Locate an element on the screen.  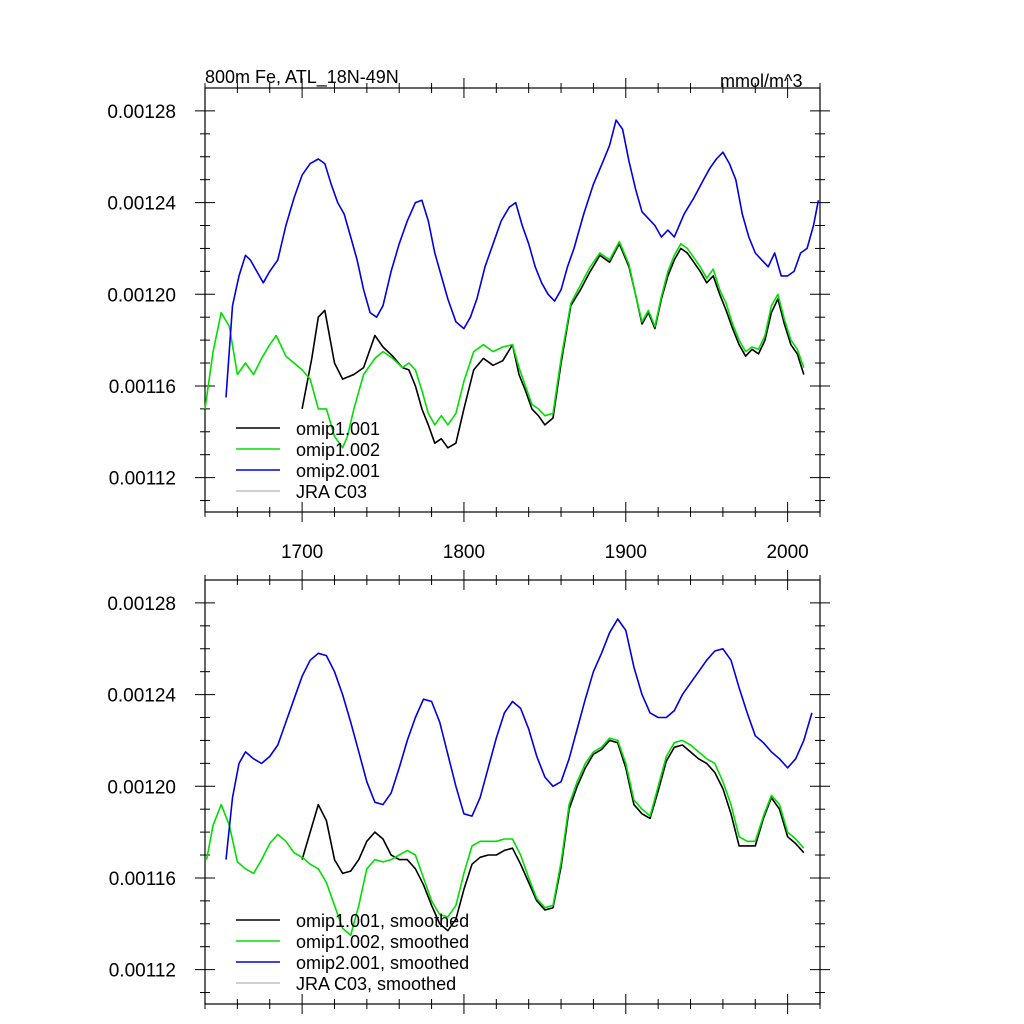
legend-label: omip2.001 is located at coordinates (338, 471).